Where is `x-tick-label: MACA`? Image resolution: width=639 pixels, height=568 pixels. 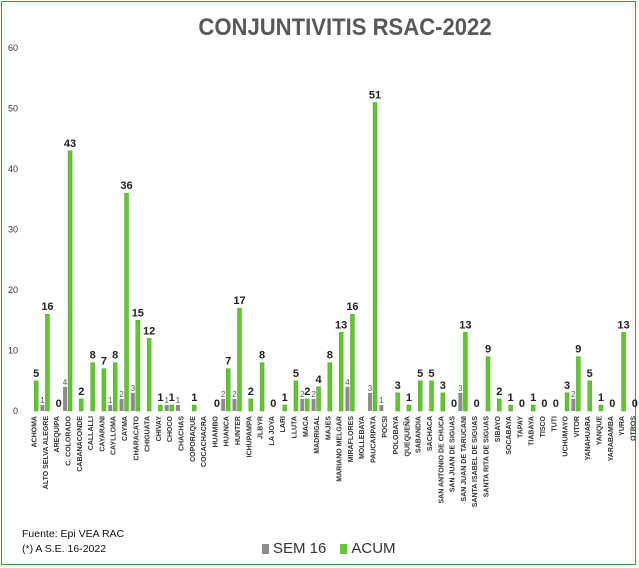 x-tick-label: MACA is located at coordinates (306, 426).